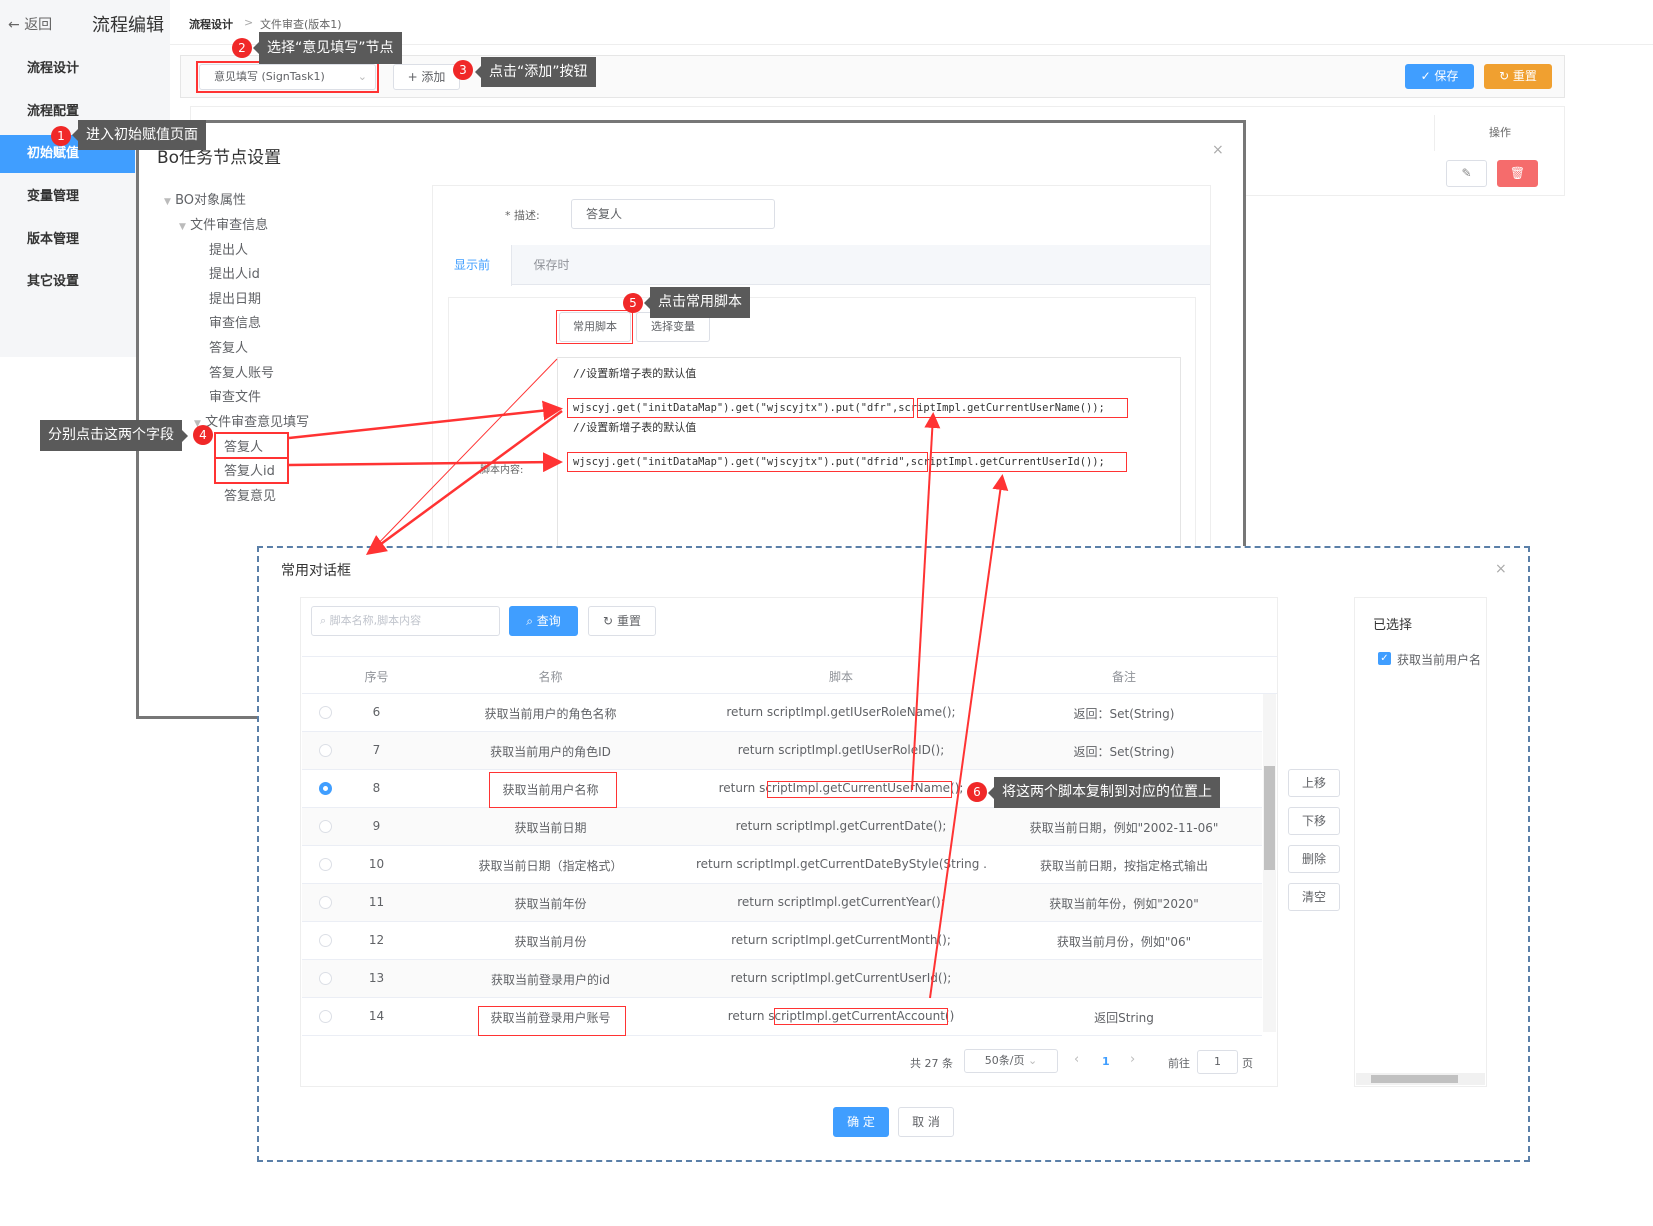 Image resolution: width=1653 pixels, height=1226 pixels. What do you see at coordinates (1384, 658) in the screenshot?
I see `checkbox-checked-icon: ✓` at bounding box center [1384, 658].